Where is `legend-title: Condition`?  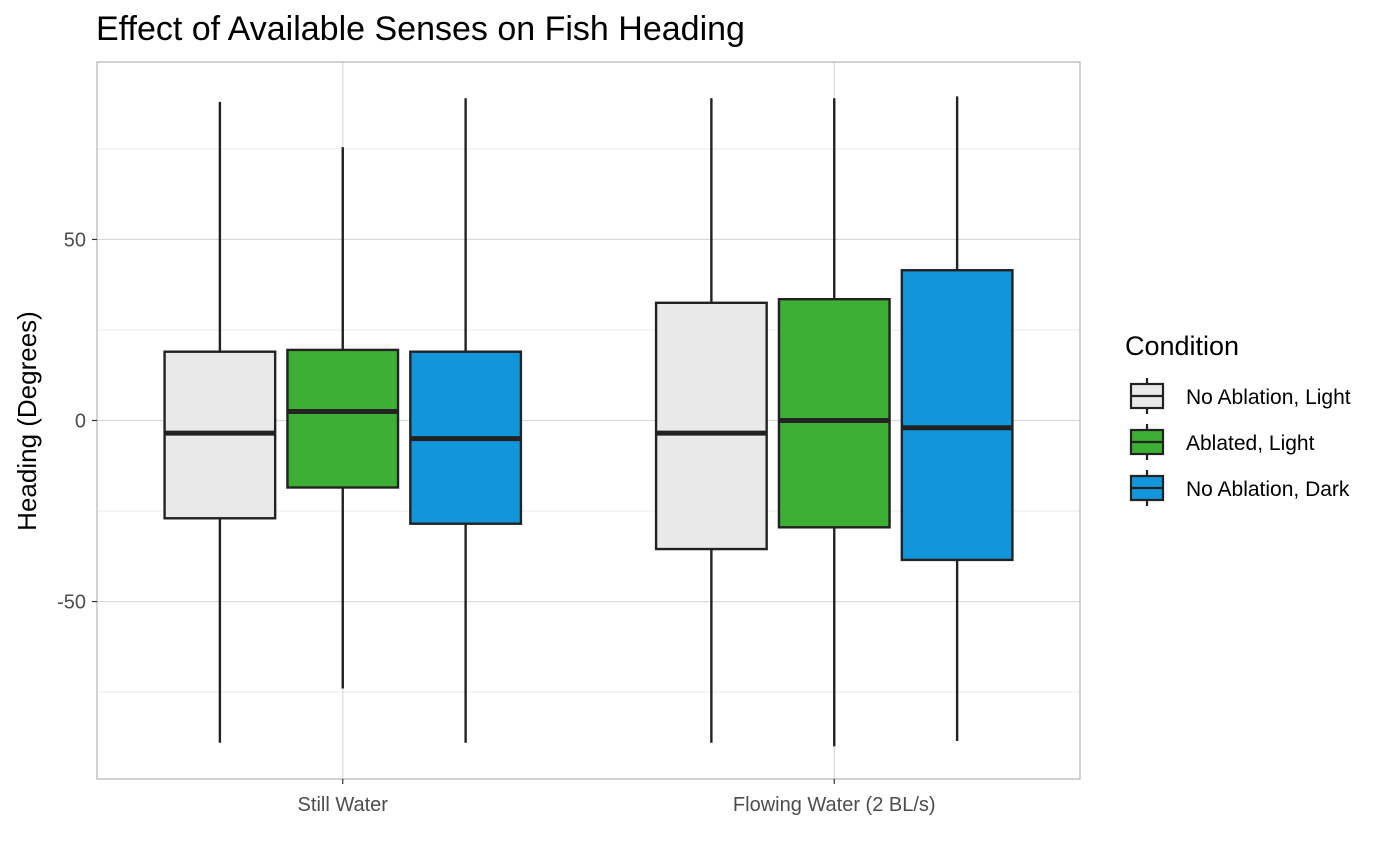 legend-title: Condition is located at coordinates (1182, 346).